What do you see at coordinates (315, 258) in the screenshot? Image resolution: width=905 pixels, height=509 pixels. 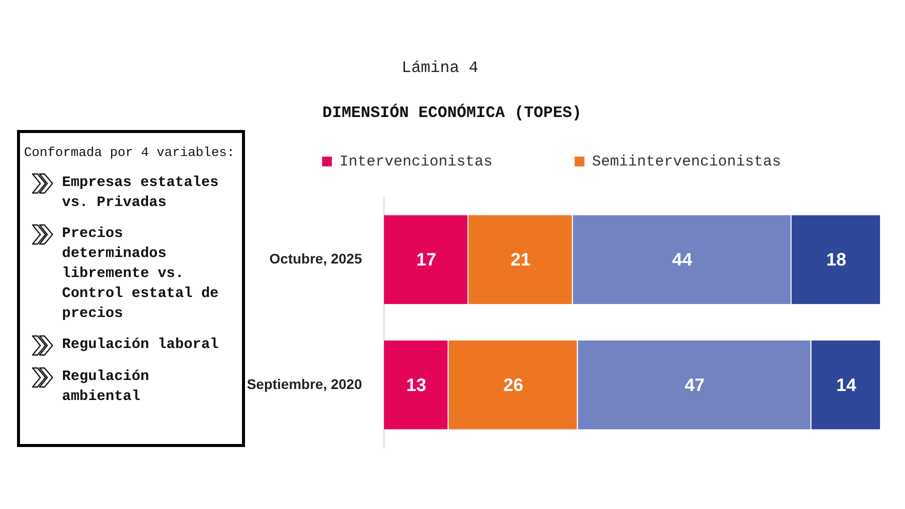 I see `y-tick-label: Octubre, 2025` at bounding box center [315, 258].